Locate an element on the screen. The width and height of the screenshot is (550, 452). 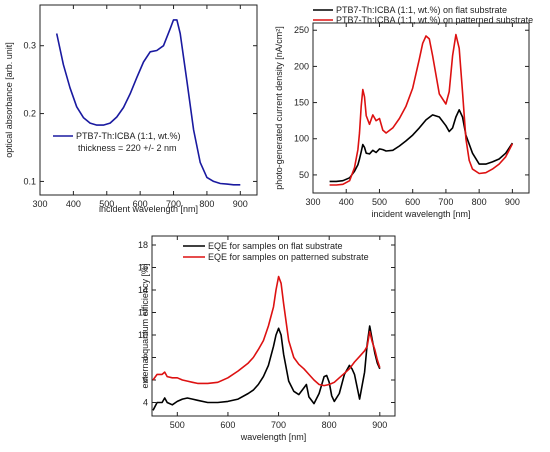
y-tick-label: 18 is located at coordinates (143, 245).